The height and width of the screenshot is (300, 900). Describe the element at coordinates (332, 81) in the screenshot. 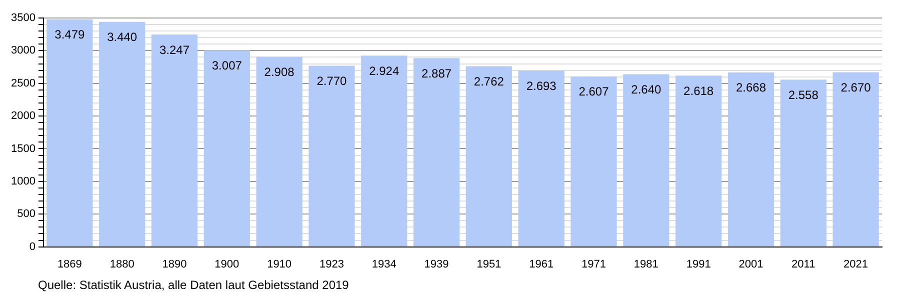

I see `data-label: 2.770` at that location.